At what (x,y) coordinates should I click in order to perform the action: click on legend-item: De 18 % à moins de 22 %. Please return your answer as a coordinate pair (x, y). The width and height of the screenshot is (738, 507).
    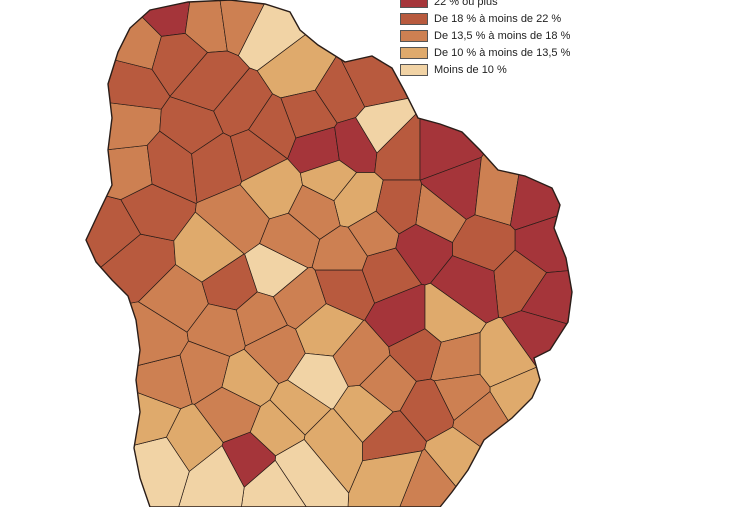
    Looking at the image, I should click on (500, 19).